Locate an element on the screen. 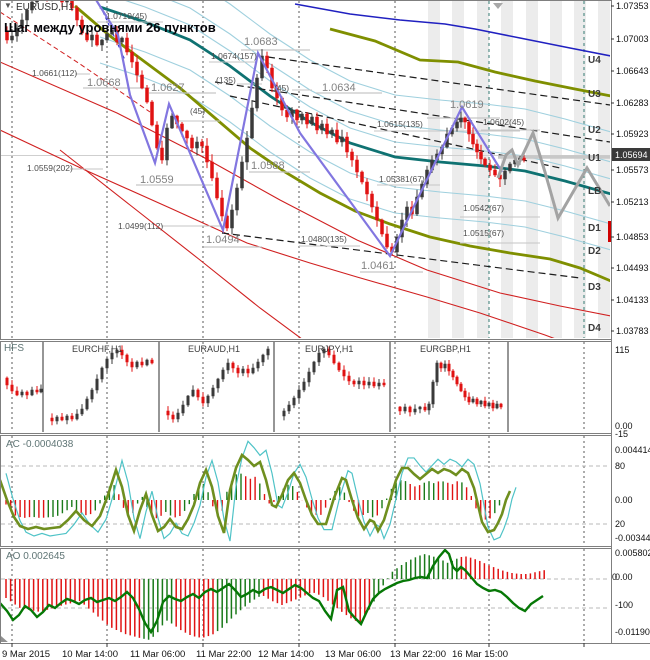 The height and width of the screenshot is (660, 650). svg-text: 0.004414 is located at coordinates (632, 450).